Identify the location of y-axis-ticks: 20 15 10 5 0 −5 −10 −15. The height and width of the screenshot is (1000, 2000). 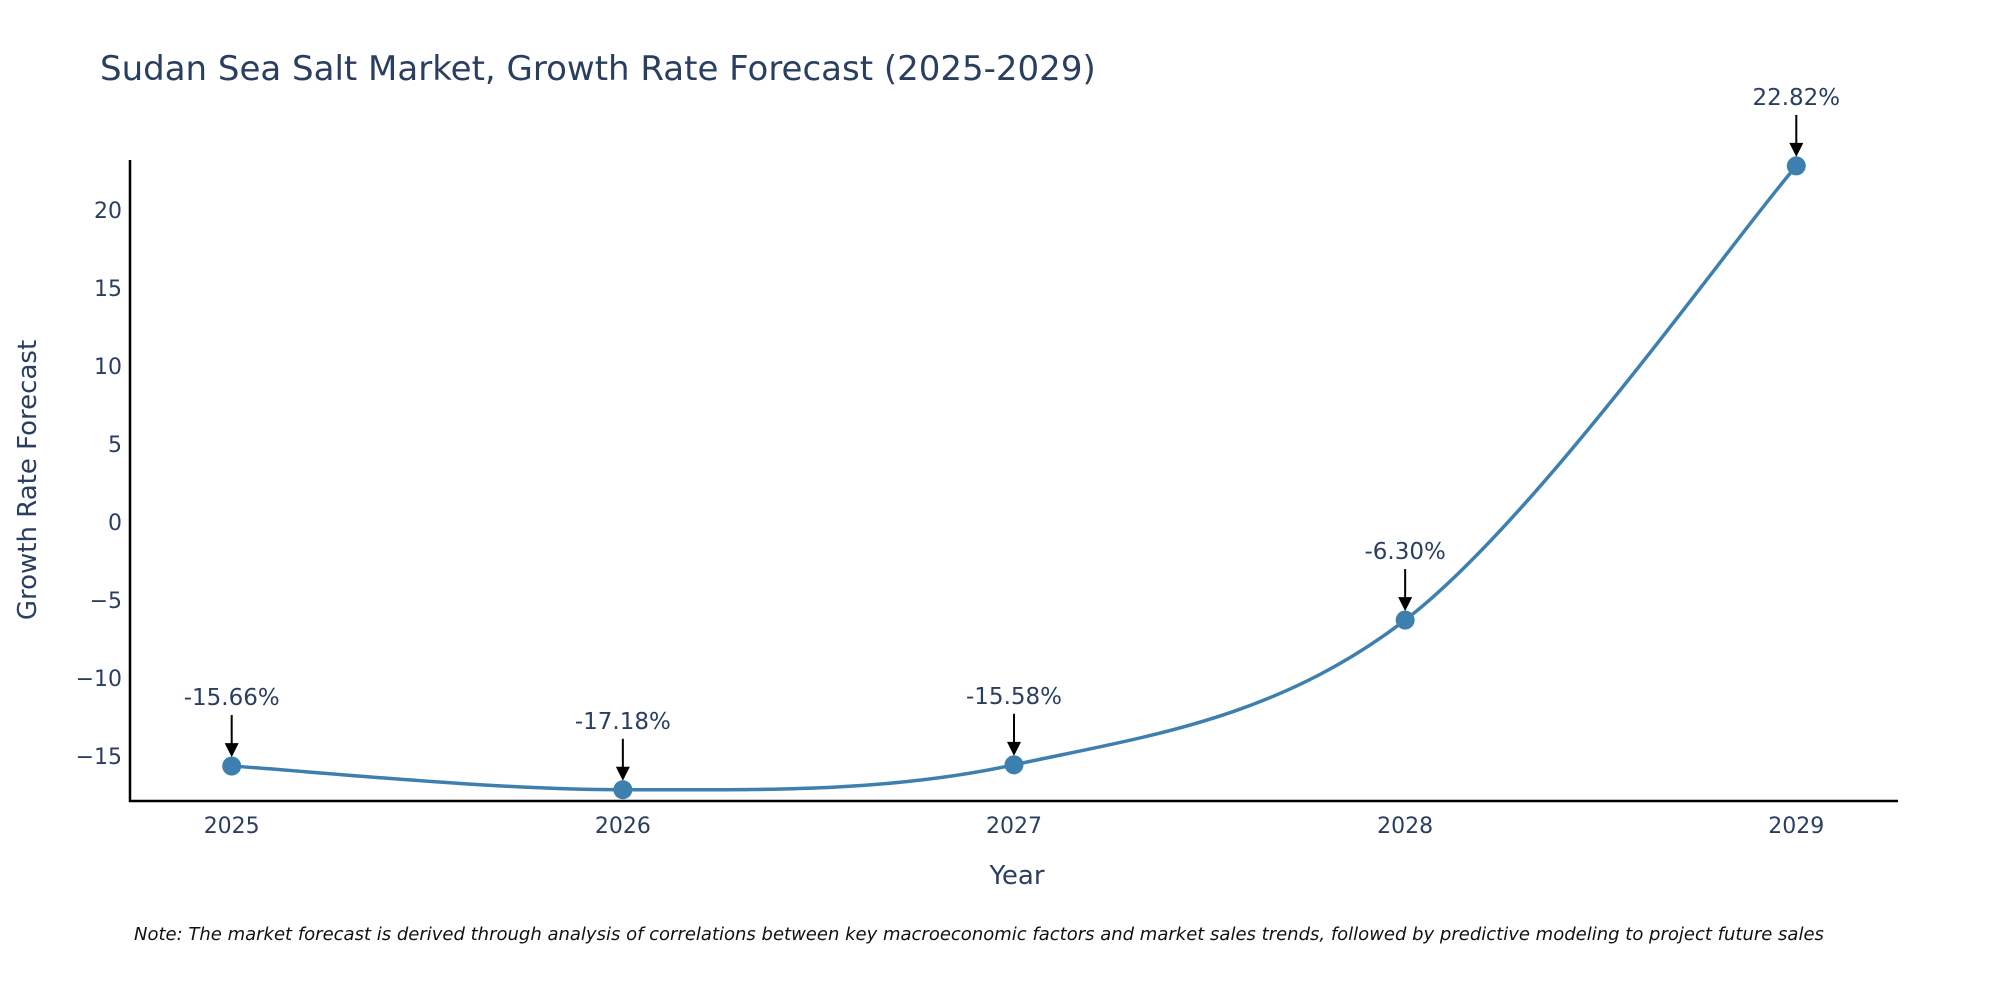
(99, 484).